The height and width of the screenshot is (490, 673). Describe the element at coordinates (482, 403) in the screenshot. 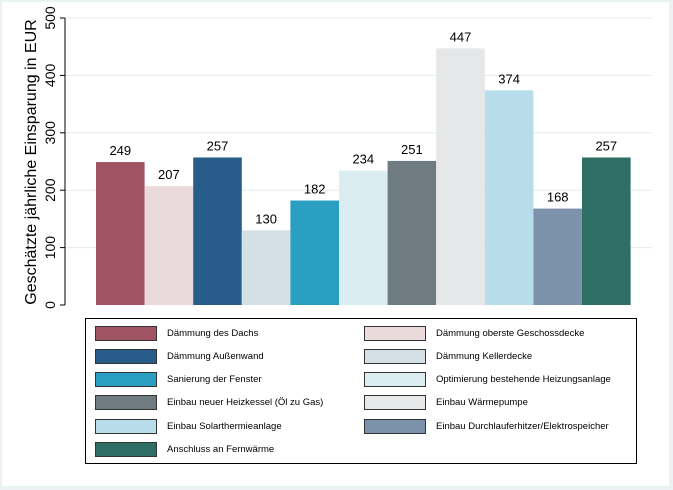

I see `legend-label: Einbau Wärmepumpe` at that location.